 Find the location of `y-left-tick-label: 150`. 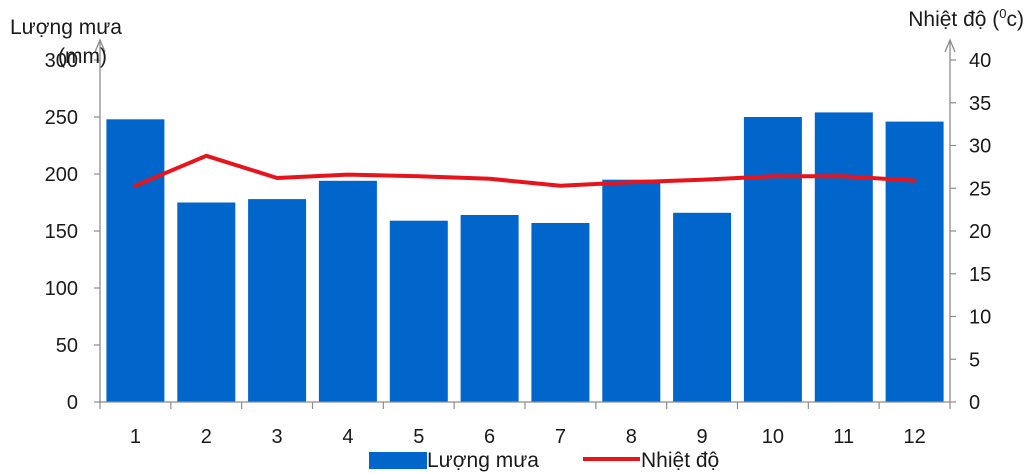

y-left-tick-label: 150 is located at coordinates (61, 232).